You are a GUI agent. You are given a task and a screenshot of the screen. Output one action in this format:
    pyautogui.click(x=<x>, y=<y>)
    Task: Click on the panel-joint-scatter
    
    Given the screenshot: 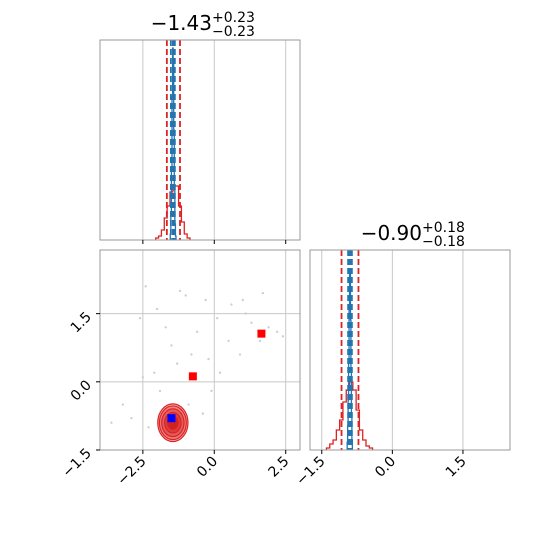 What is the action you would take?
    pyautogui.click(x=197, y=357)
    